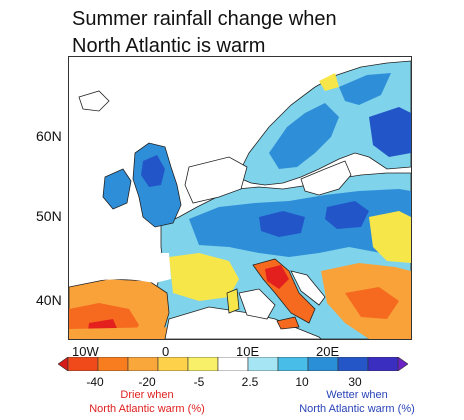 The image size is (464, 420). I want to click on title-line-1: Summer rainfall change when, so click(204, 19).